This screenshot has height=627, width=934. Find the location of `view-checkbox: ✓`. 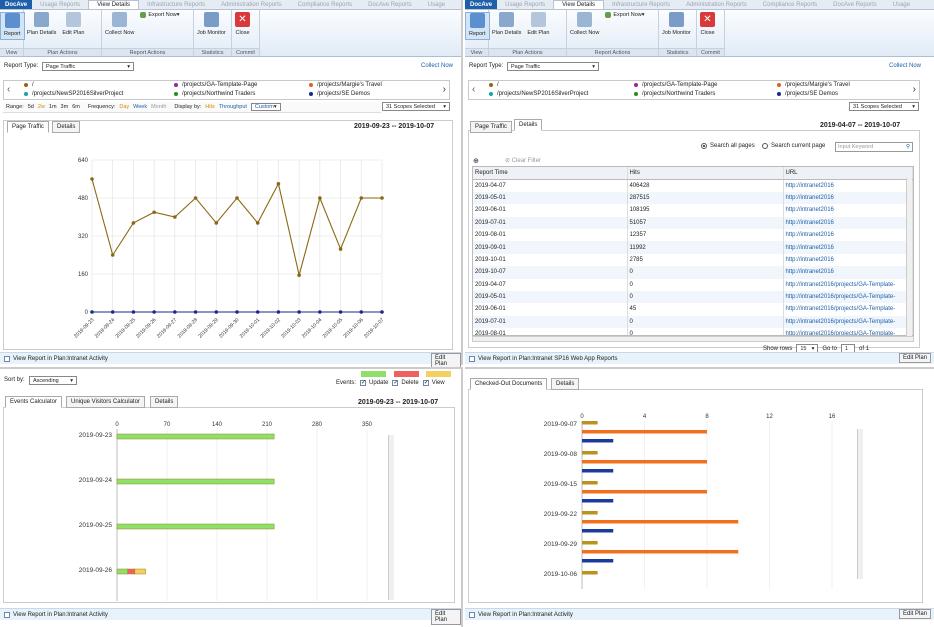

view-checkbox: ✓ is located at coordinates (425, 383).